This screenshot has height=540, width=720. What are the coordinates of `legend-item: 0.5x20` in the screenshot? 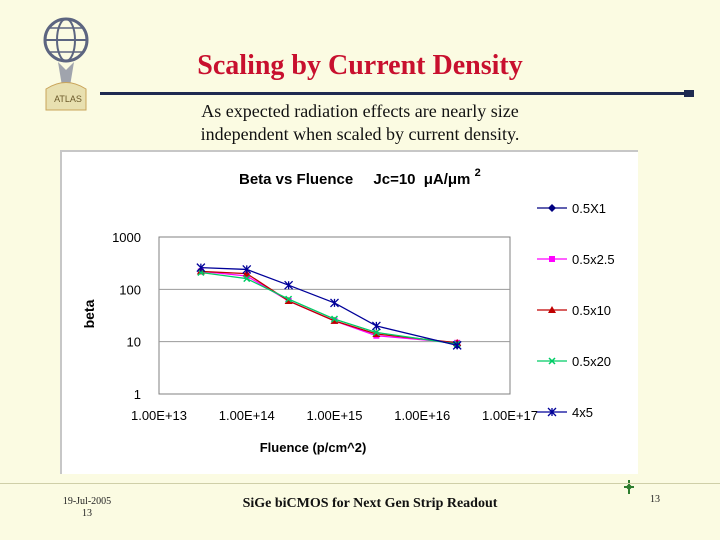 It's located at (574, 361).